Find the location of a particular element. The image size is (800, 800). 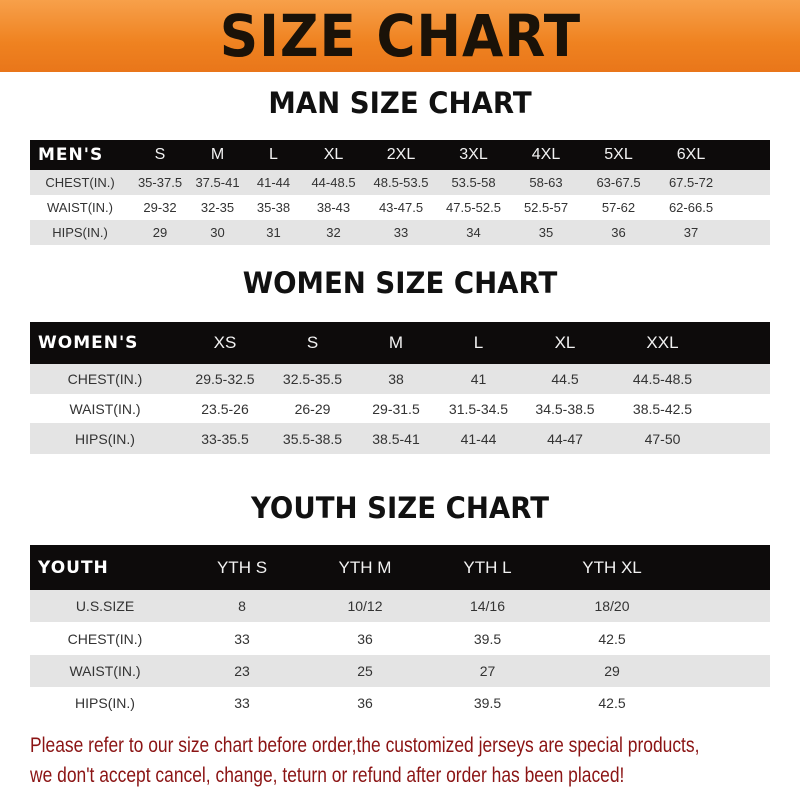

table-cell: 47.5-52.5 is located at coordinates (473, 207).